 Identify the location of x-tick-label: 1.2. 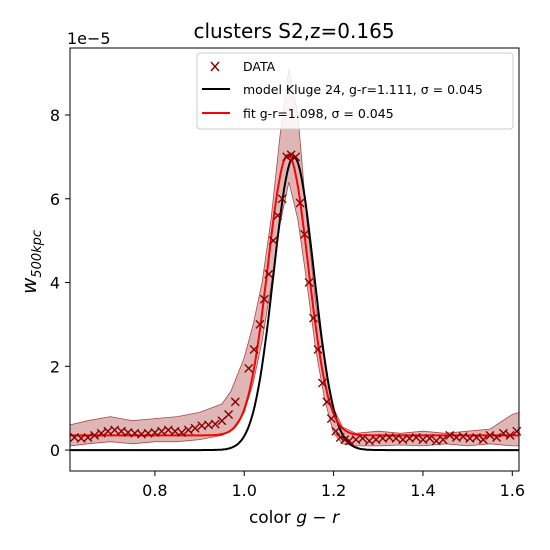
(333, 490).